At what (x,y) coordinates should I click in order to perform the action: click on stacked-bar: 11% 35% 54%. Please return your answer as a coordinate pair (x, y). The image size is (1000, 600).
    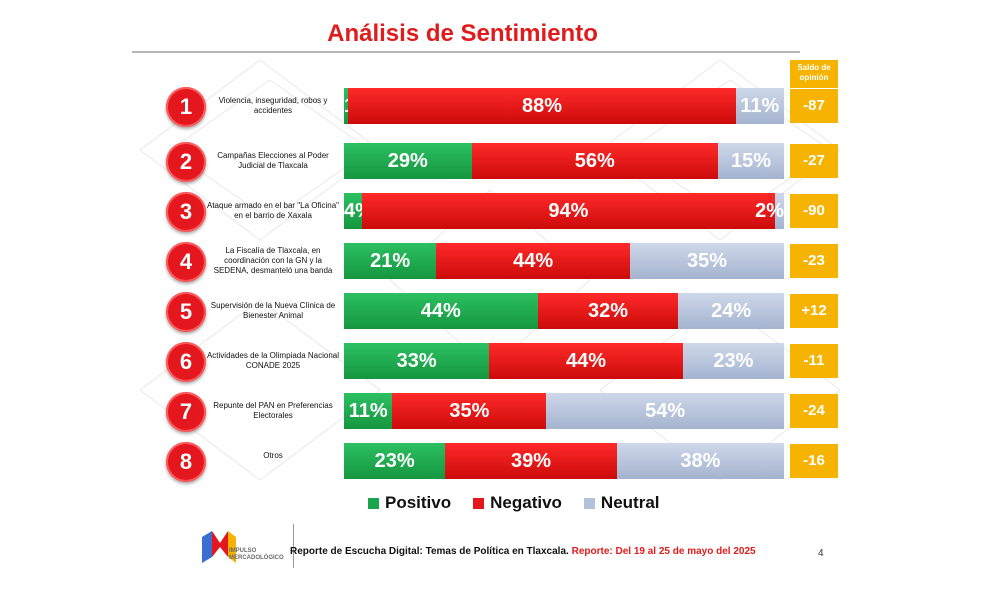
    Looking at the image, I should click on (564, 411).